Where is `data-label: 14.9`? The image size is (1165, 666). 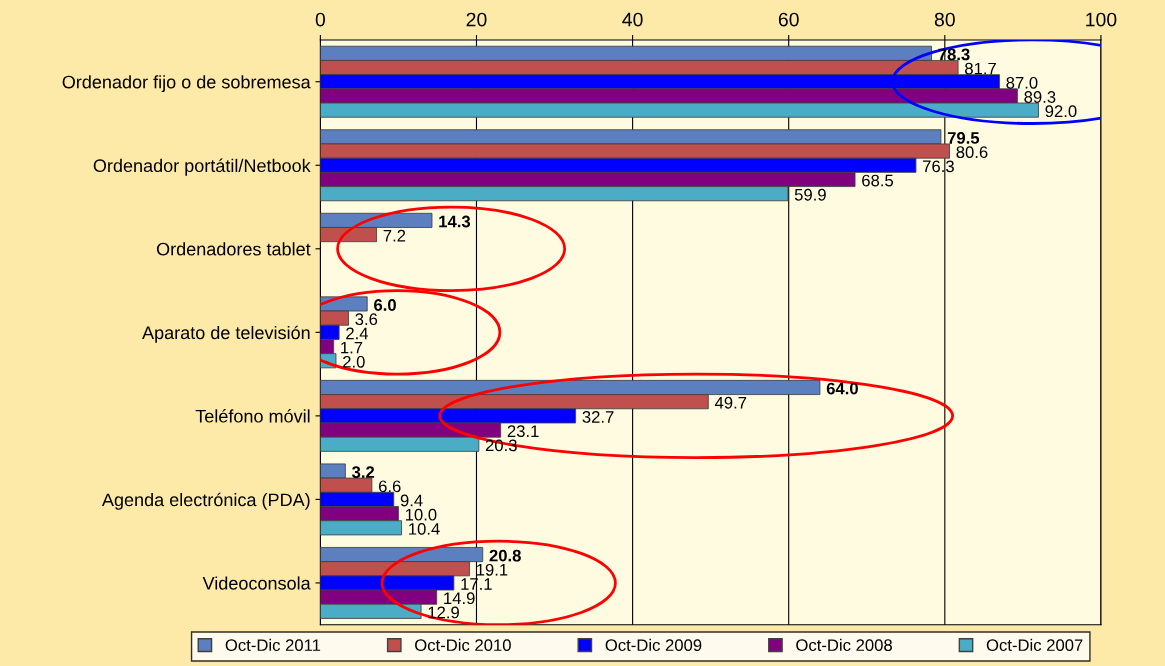
data-label: 14.9 is located at coordinates (459, 598).